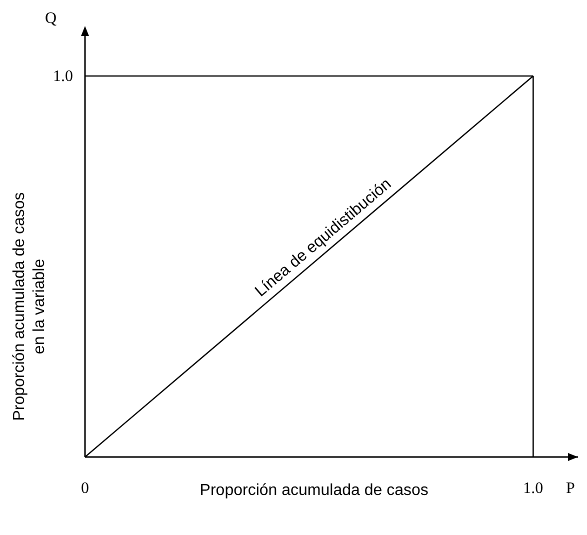 This screenshot has width=587, height=535. Describe the element at coordinates (570, 488) in the screenshot. I see `text: P` at that location.